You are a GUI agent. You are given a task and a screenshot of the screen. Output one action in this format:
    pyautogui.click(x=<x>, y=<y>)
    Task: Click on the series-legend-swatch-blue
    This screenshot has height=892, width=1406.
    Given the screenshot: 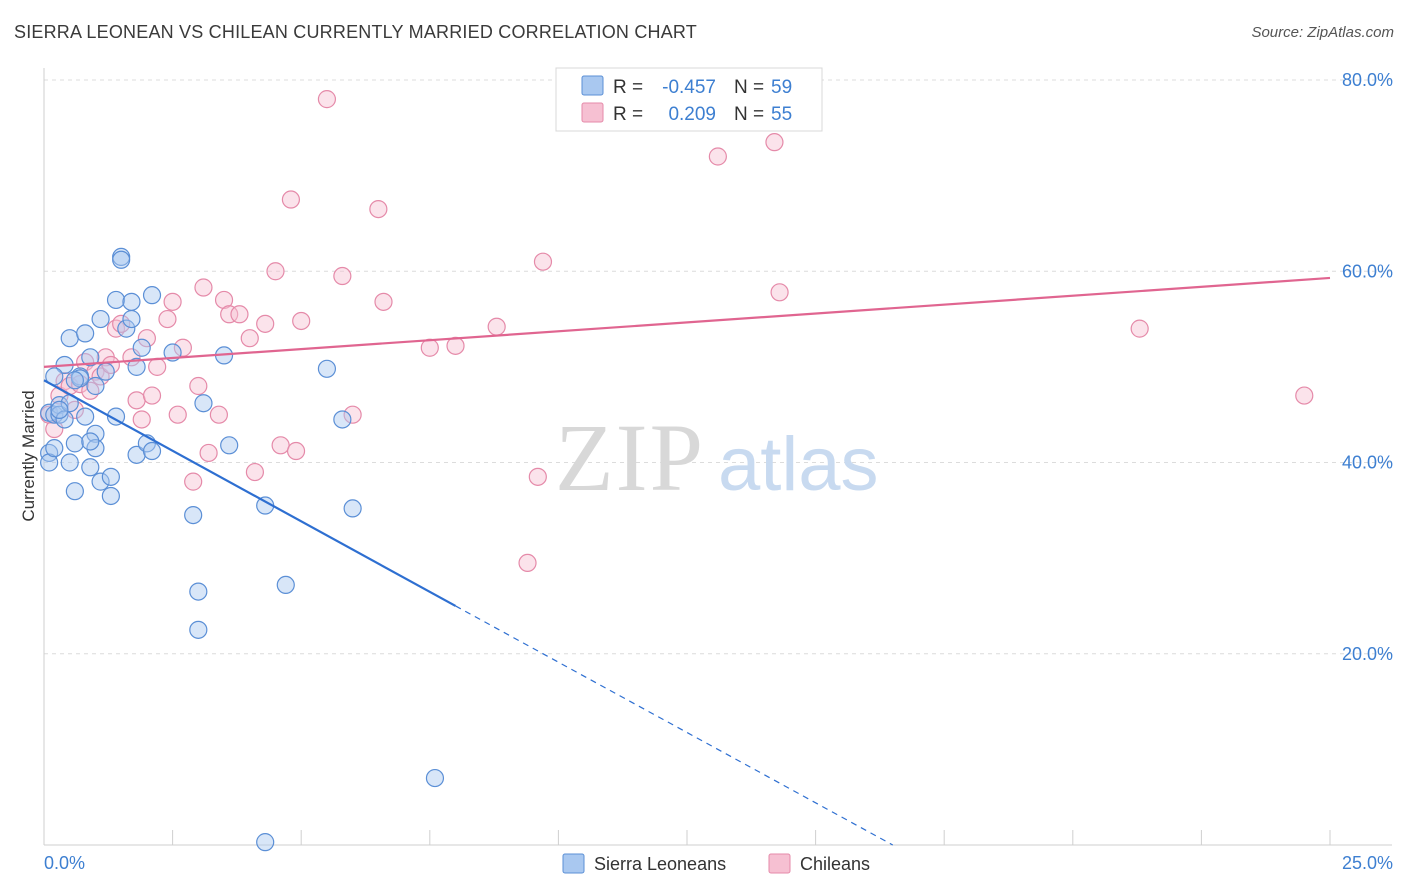 What is the action you would take?
    pyautogui.click(x=573, y=863)
    